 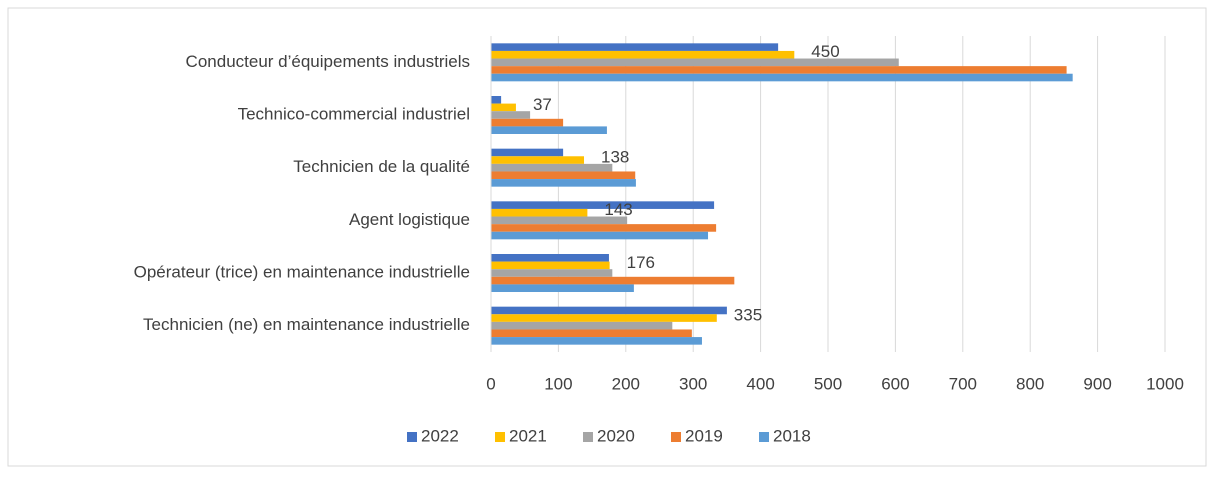 I want to click on data-label: 335, so click(x=748, y=315).